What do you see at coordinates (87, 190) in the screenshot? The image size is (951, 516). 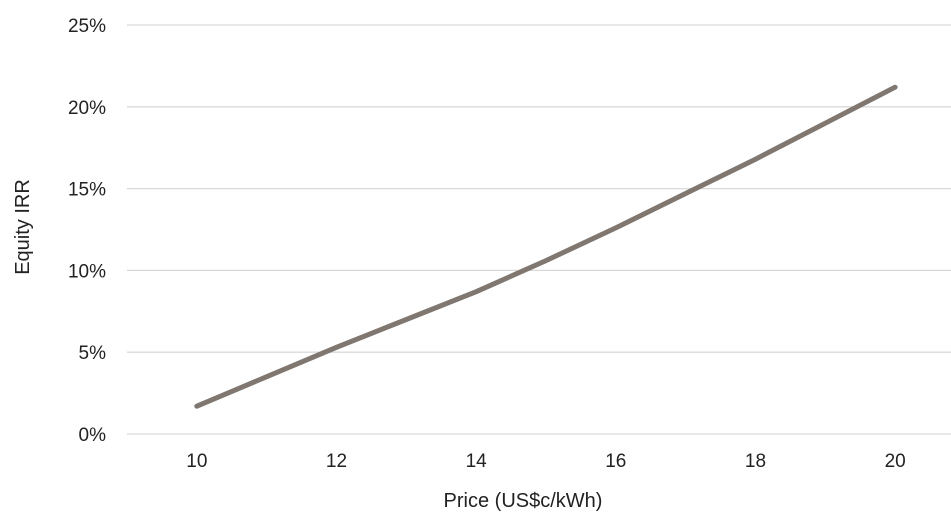 I see `y-tick-label: 15%` at bounding box center [87, 190].